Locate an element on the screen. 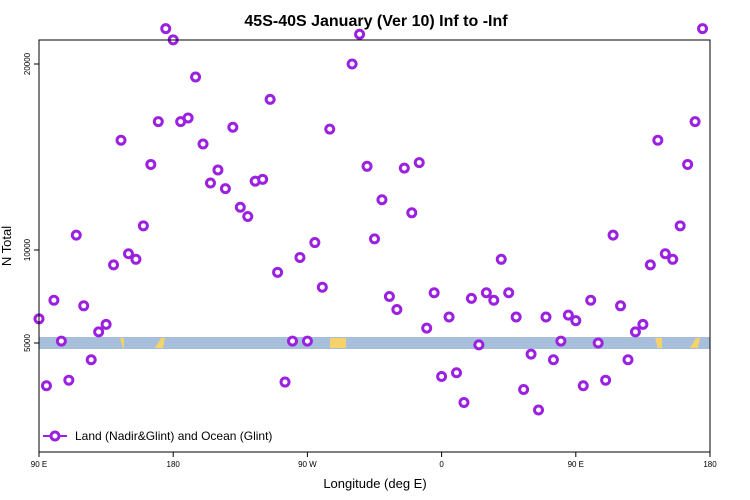 Image resolution: width=750 pixels, height=500 pixels. chart-title: 45S-40S January (Ver 10) Inf to -Inf is located at coordinates (376, 21).